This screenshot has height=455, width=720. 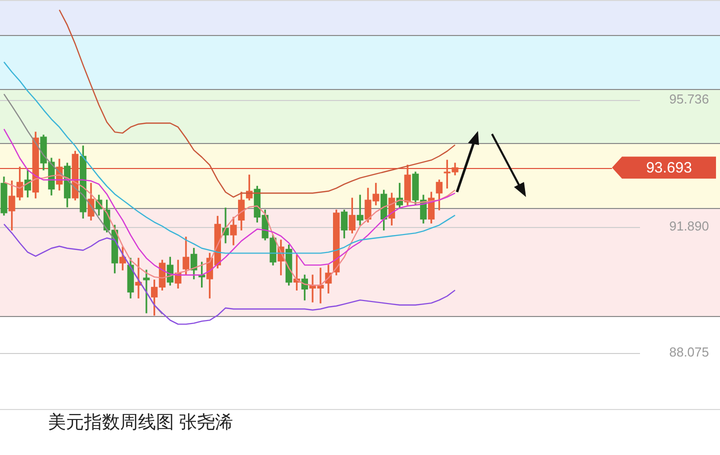 I want to click on y-tick-label: 95.736, so click(x=689, y=99).